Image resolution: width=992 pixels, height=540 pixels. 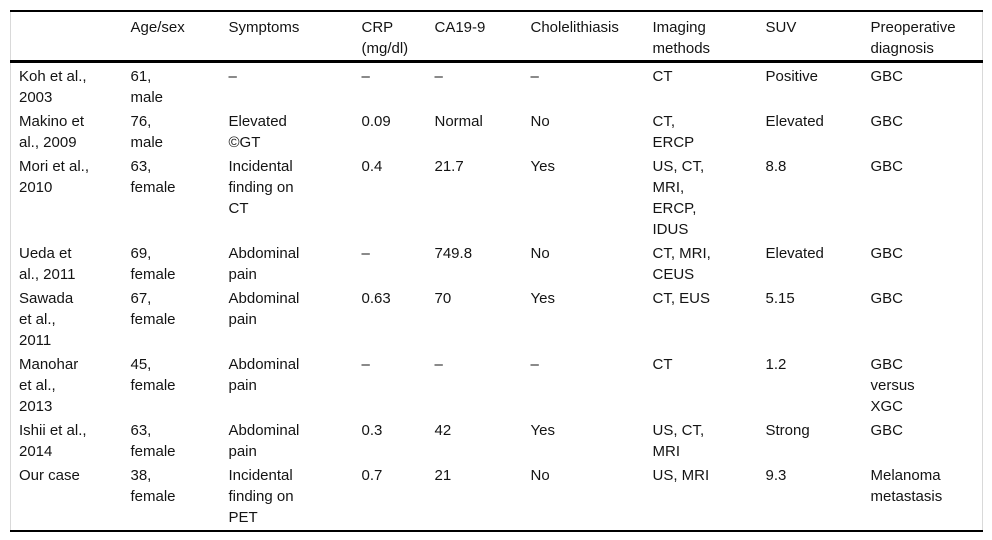 What do you see at coordinates (443, 298) in the screenshot?
I see `cell-ca19-9: 70` at bounding box center [443, 298].